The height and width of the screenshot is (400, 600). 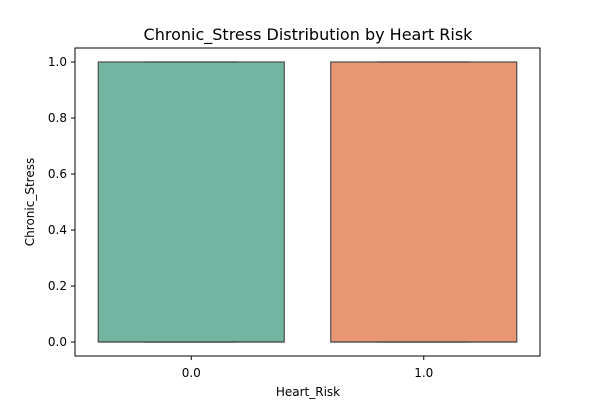 I want to click on y-axis: 0.0 0.2 0.4 0.6 0.8 1.0, so click(x=61, y=202).